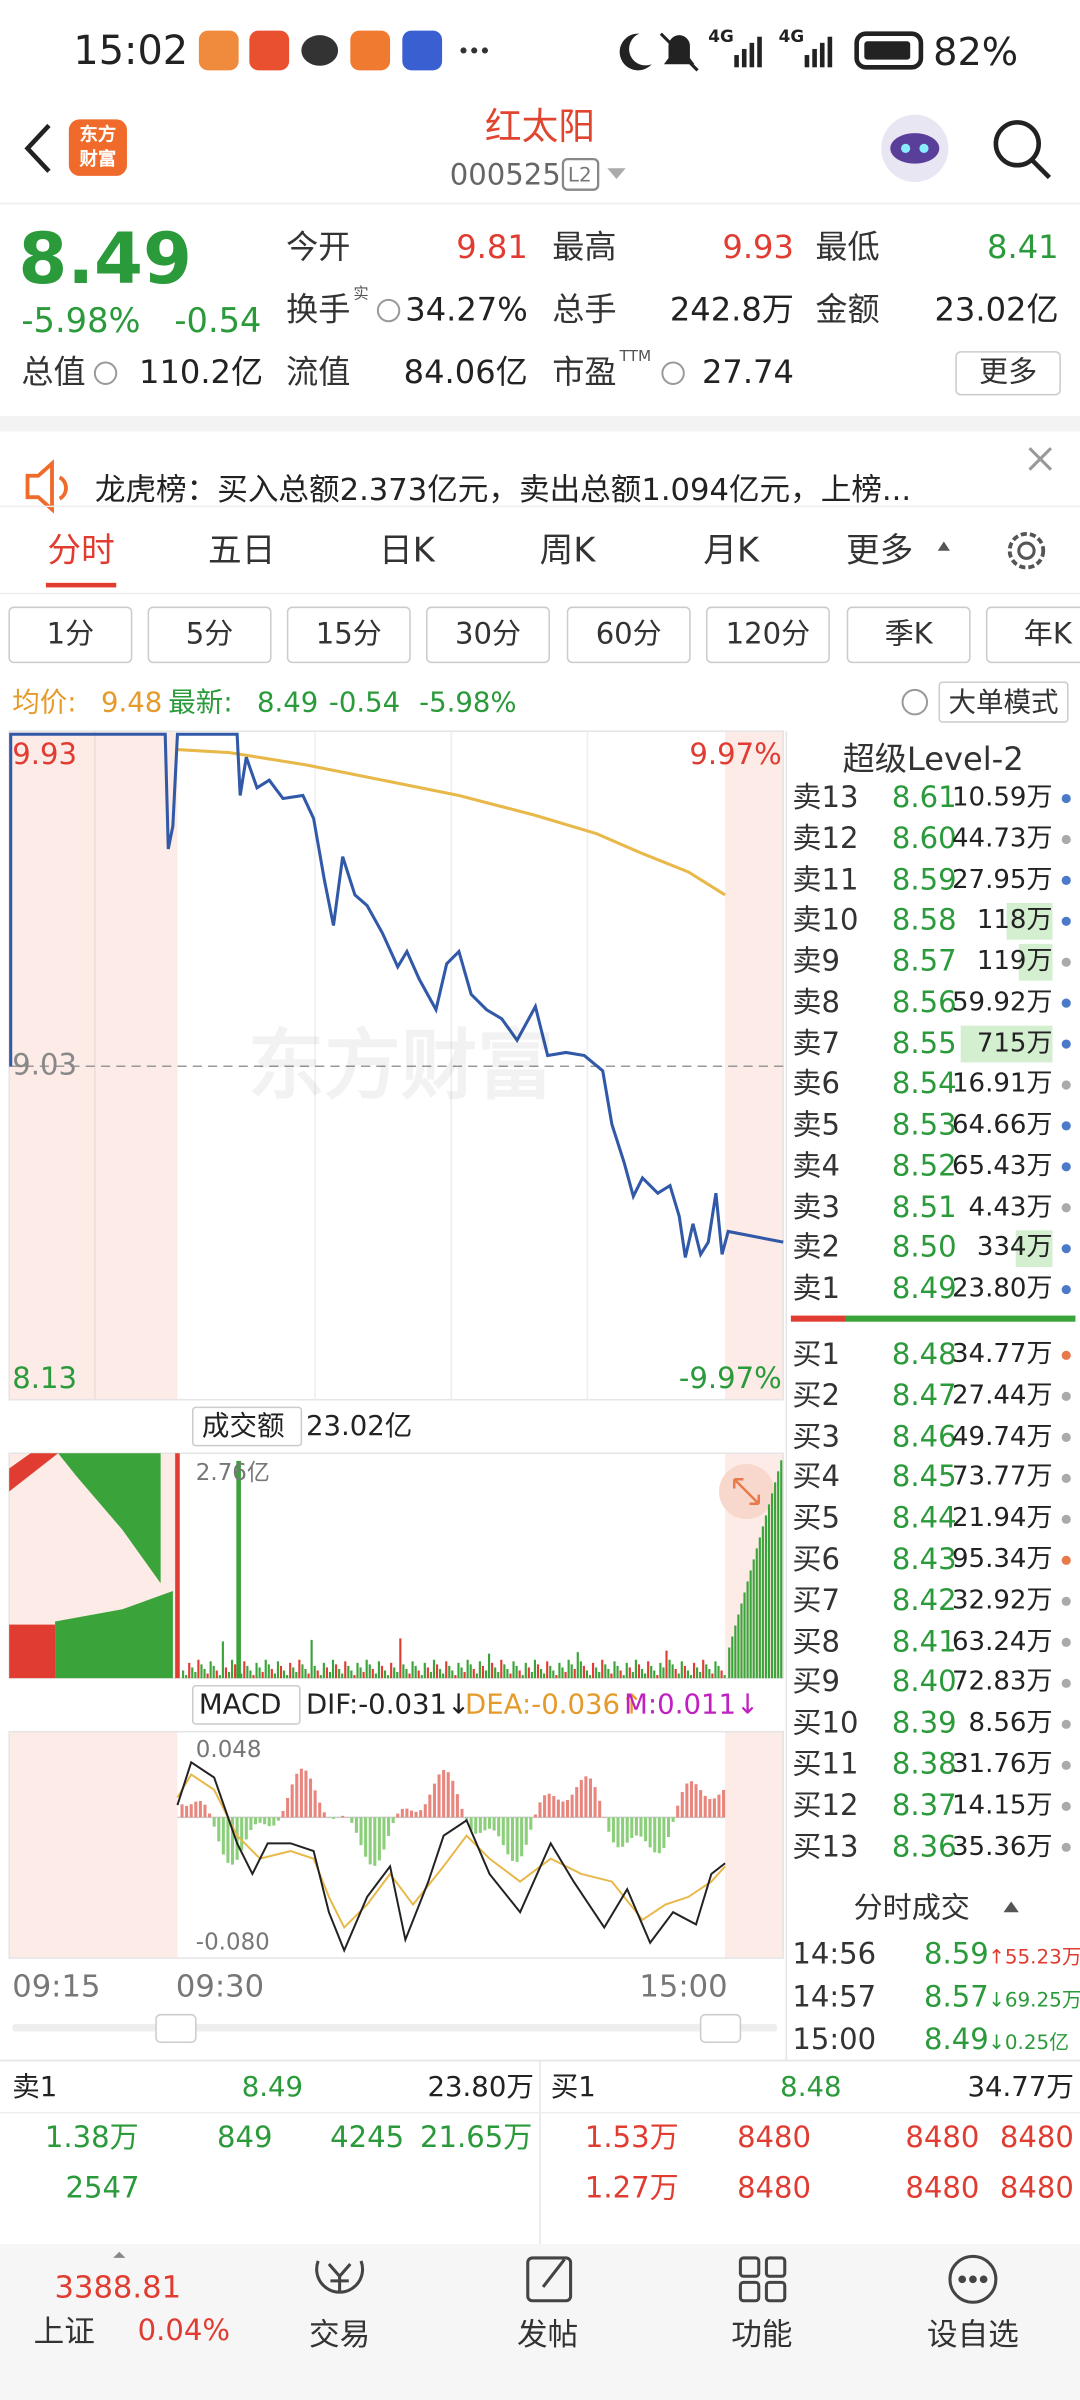  Describe the element at coordinates (834, 1954) in the screenshot. I see `trade-time: 14:56` at that location.